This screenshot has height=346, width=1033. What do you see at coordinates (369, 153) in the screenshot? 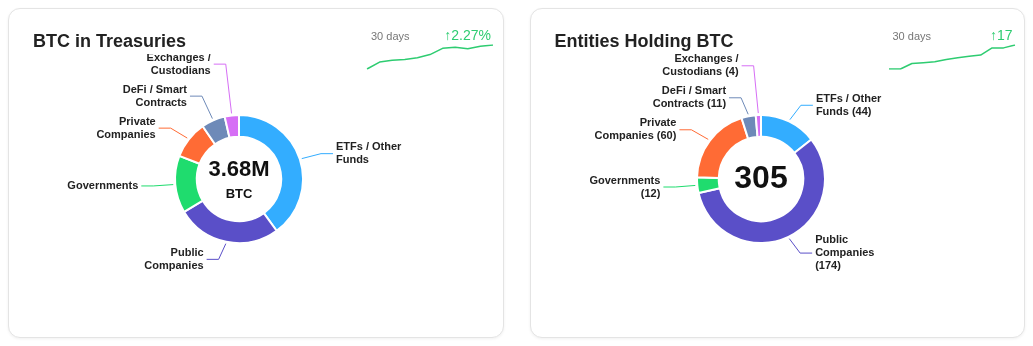
I see `slice-label: ETFs / Other Funds` at bounding box center [369, 153].